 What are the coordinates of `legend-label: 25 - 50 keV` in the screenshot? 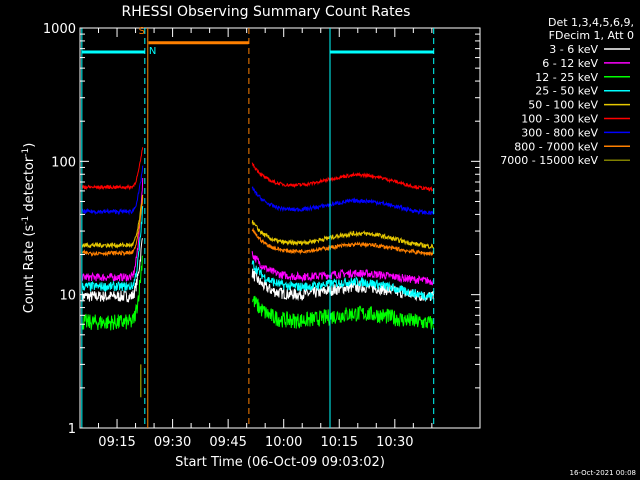 It's located at (566, 91).